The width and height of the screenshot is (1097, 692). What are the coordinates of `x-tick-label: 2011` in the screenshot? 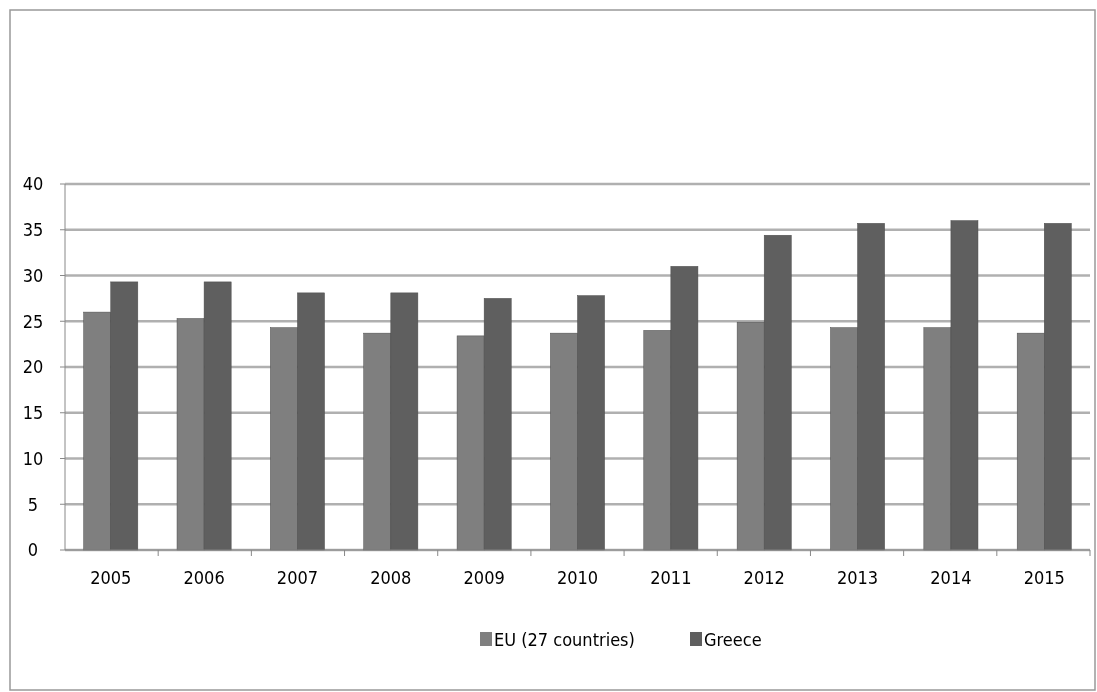 It's located at (671, 577).